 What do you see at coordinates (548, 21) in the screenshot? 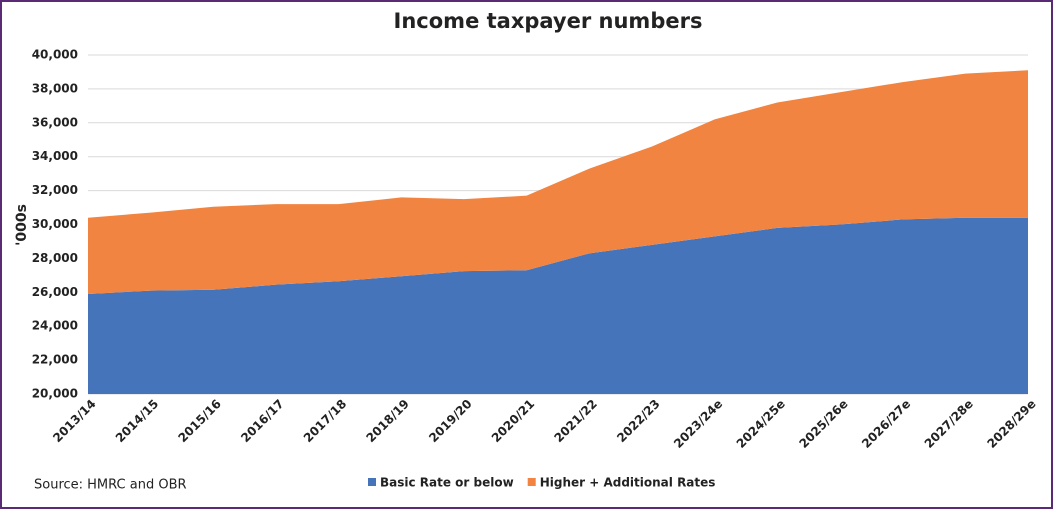
I see `chart-title: Income taxpayer numbers` at bounding box center [548, 21].